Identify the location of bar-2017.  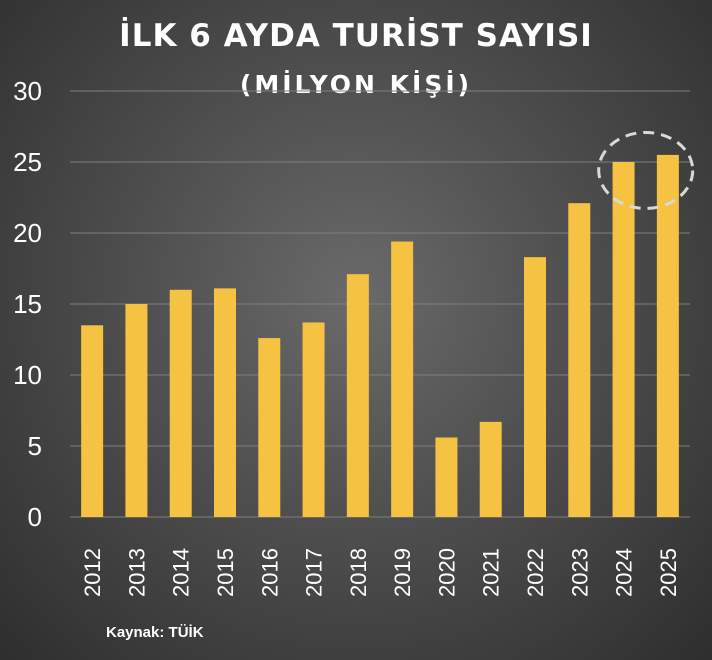
(313, 419).